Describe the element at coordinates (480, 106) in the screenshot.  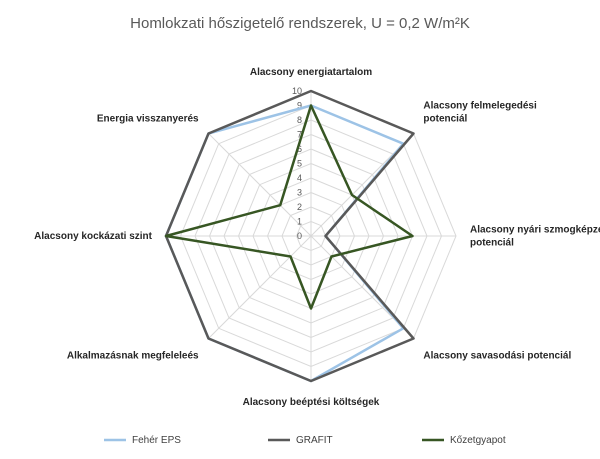
I see `axis-label: Alacsony felmelegedési` at that location.